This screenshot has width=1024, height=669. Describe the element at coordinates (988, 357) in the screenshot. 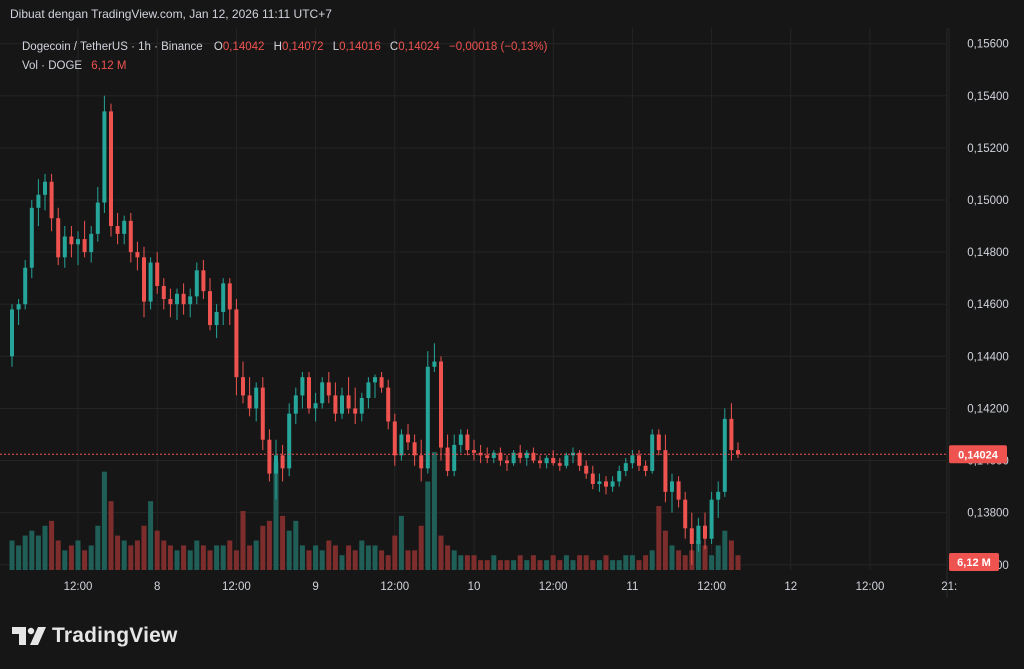

I see `y-tick-label: 0,14400` at that location.